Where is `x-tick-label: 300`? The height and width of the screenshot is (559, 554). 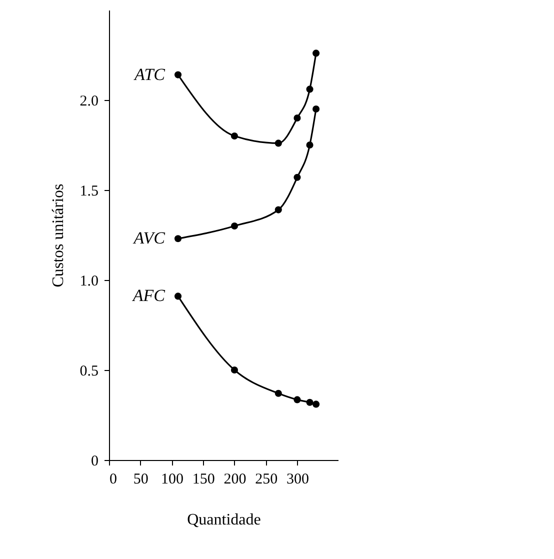 x-tick-label: 300 is located at coordinates (297, 480).